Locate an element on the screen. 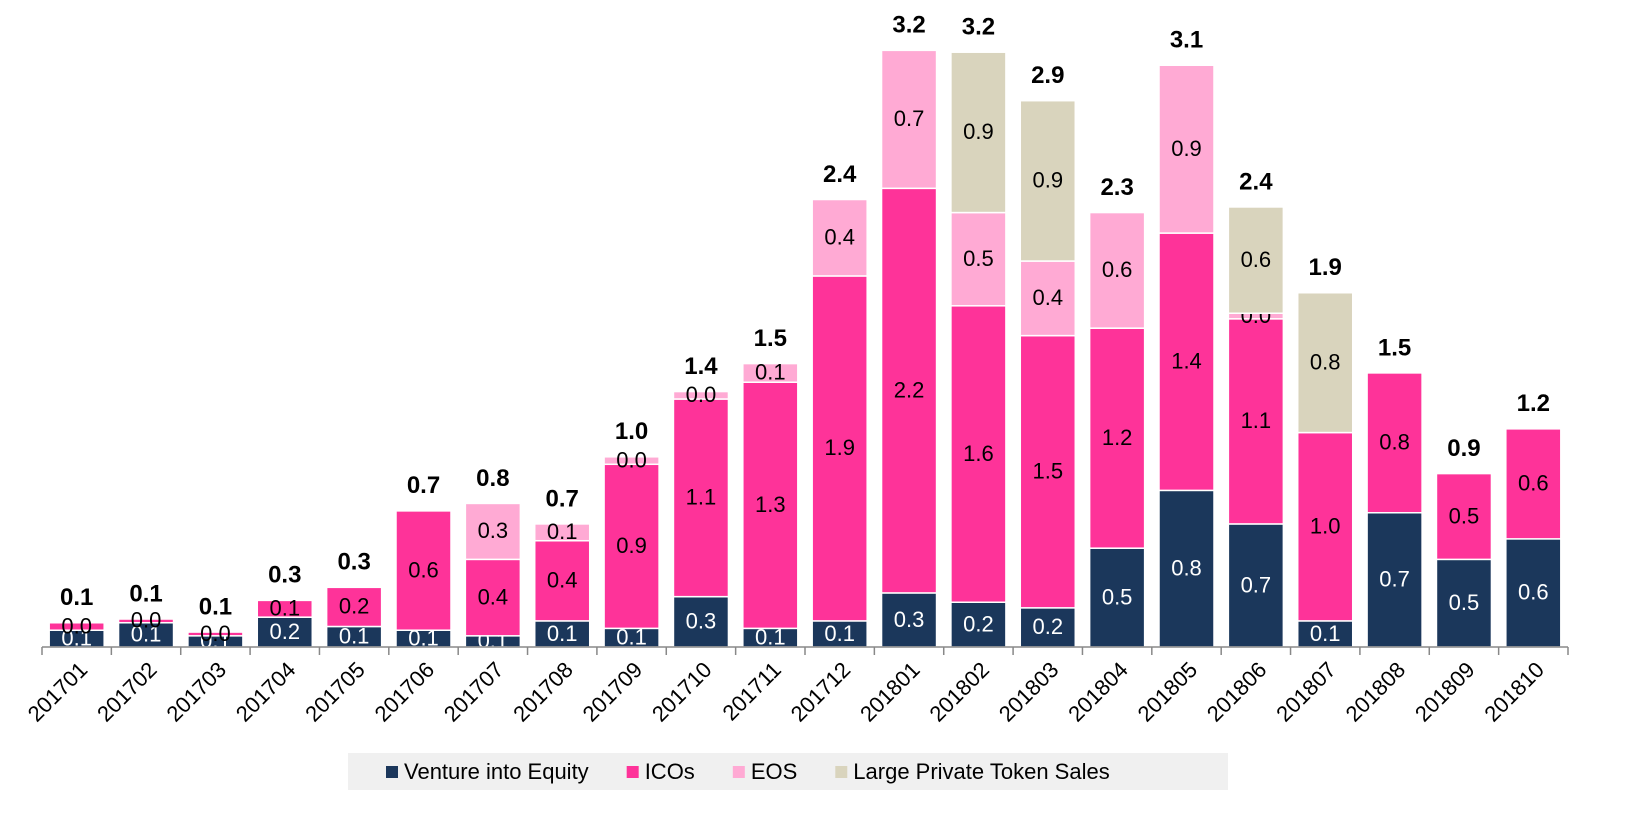 The image size is (1630, 821). total-label: 2.3 is located at coordinates (1116, 187).